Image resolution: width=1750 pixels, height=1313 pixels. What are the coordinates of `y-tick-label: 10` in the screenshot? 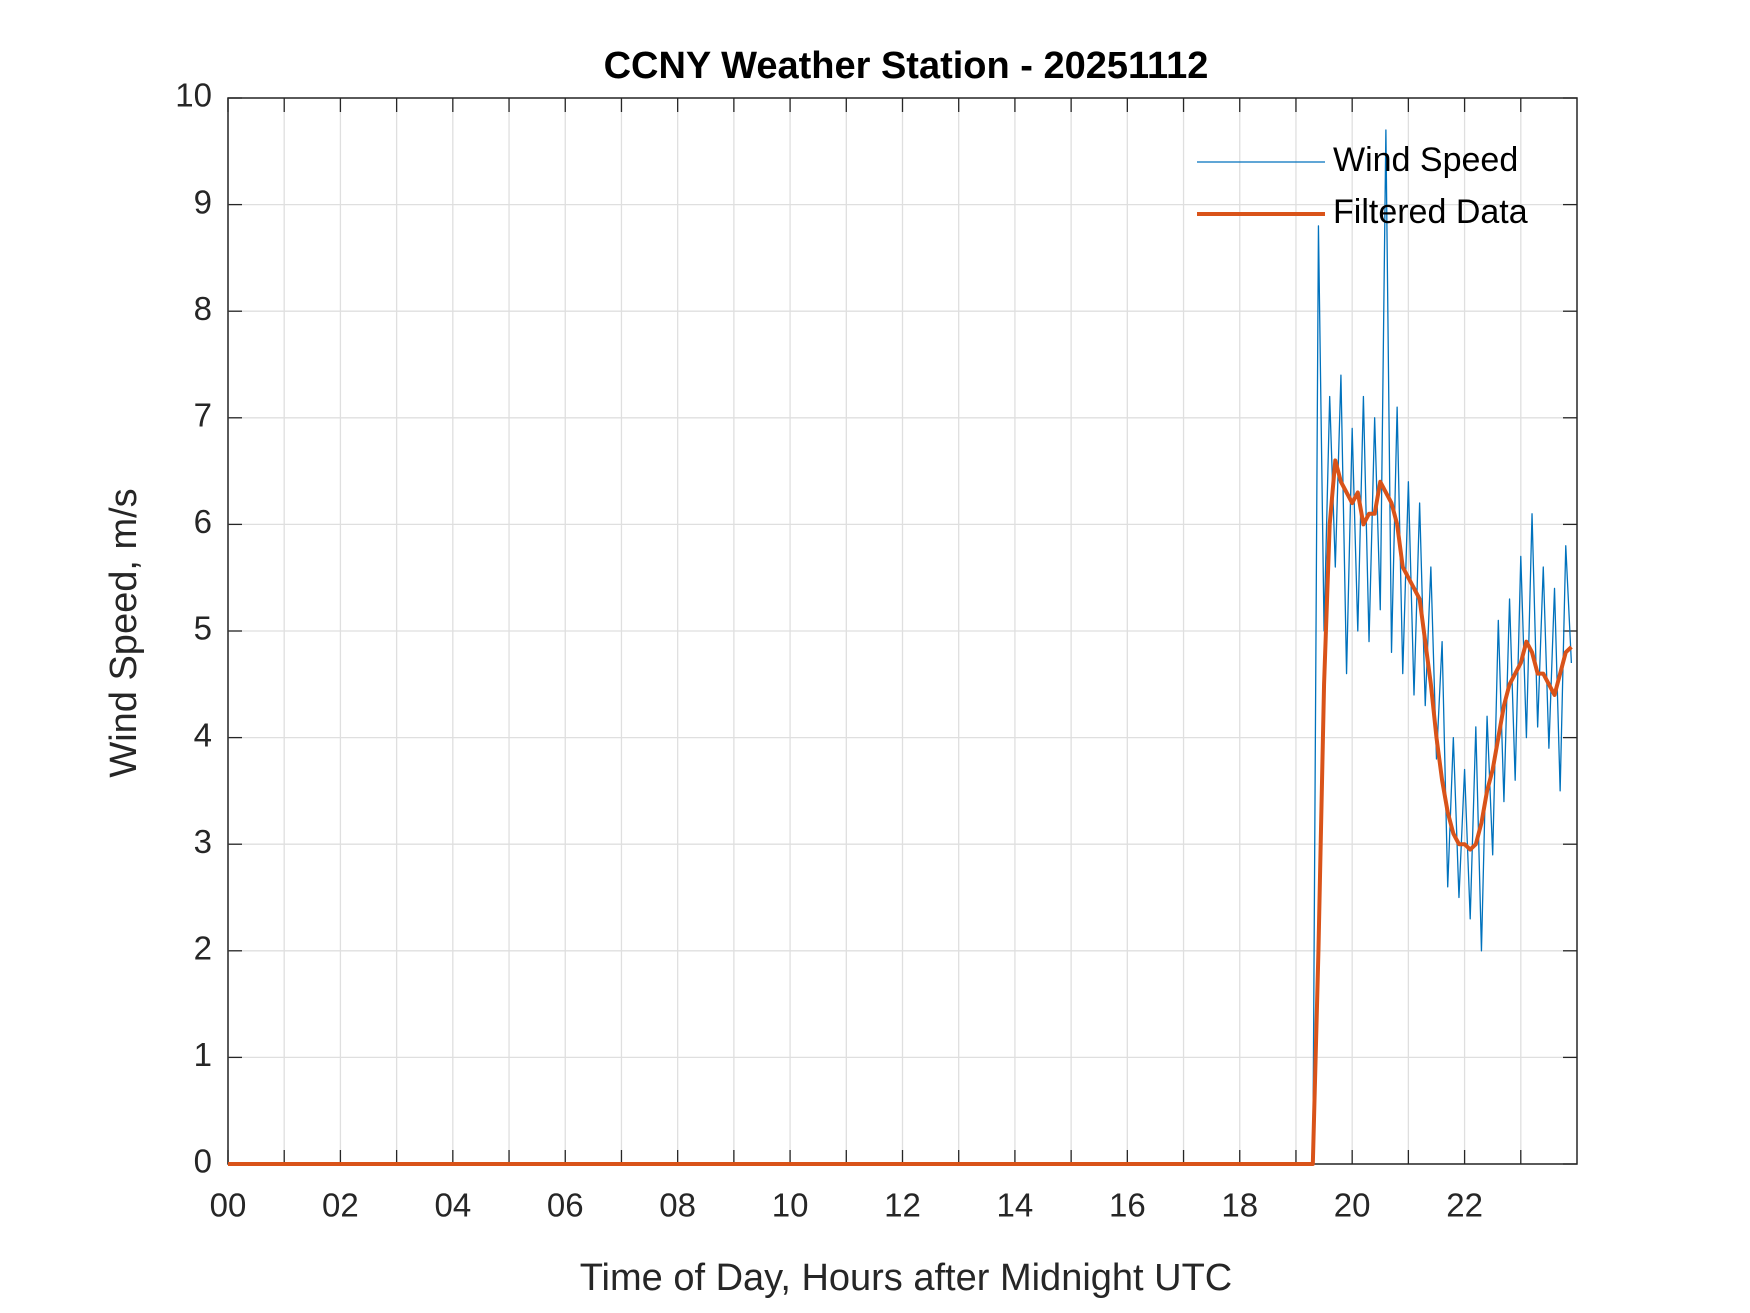 It's located at (193, 95).